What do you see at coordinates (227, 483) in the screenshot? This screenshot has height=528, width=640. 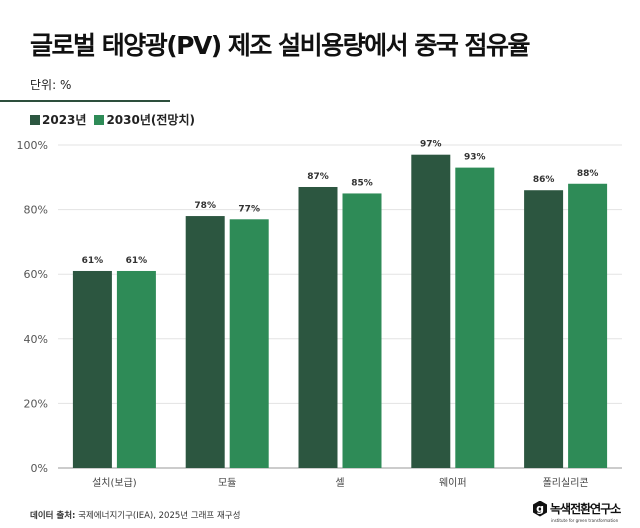 I see `x-tick-label: 모듈` at bounding box center [227, 483].